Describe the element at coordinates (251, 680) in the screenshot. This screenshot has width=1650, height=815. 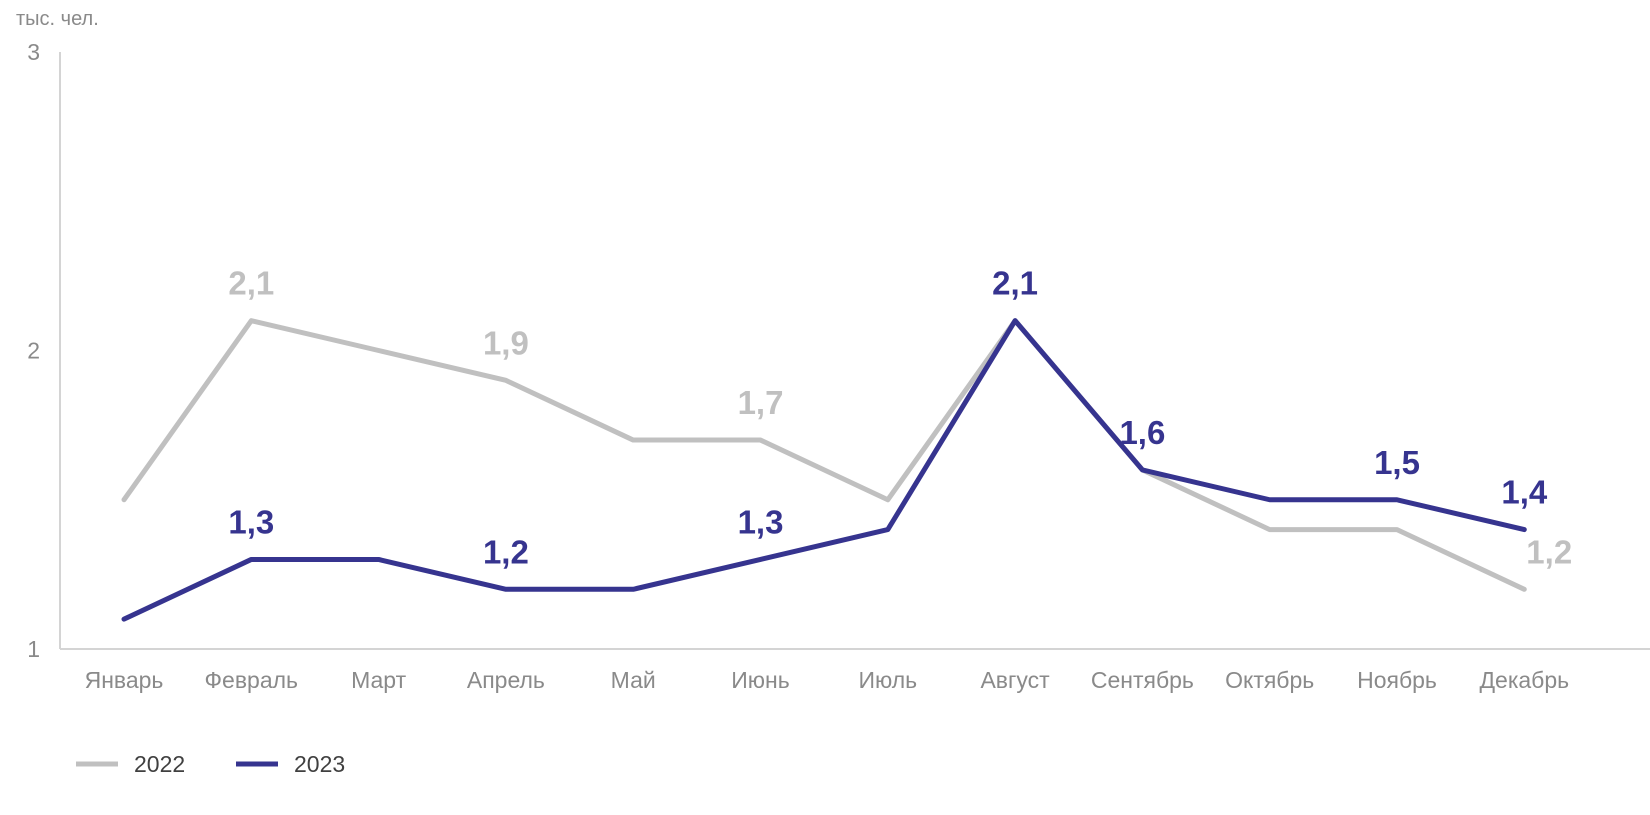
I see `x-tick-label: Февраль` at that location.